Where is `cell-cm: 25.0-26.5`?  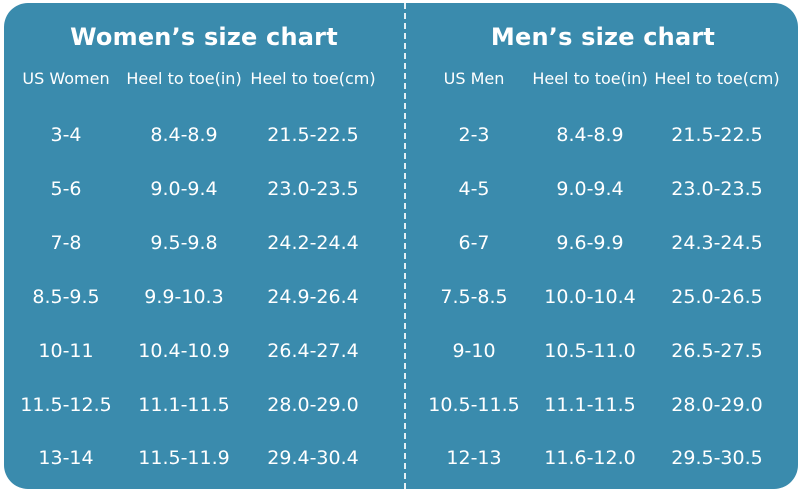 cell-cm: 25.0-26.5 is located at coordinates (717, 297).